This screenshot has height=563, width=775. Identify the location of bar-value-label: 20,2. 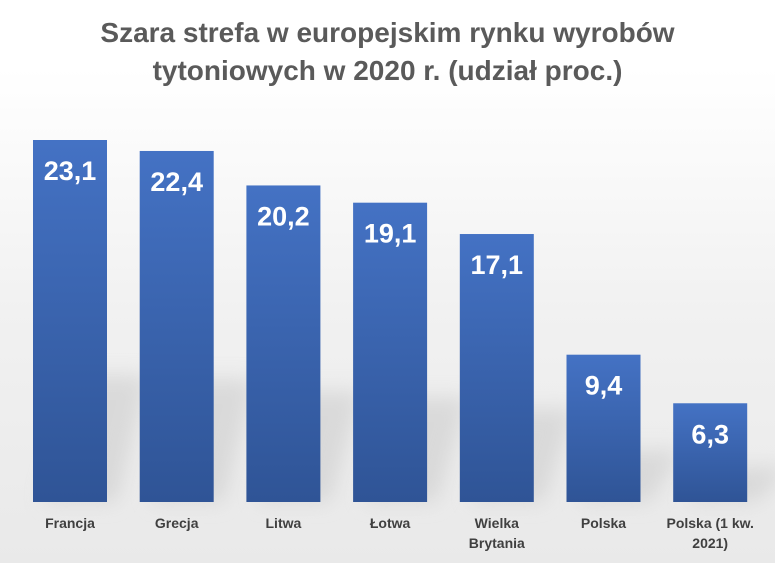
(283, 216).